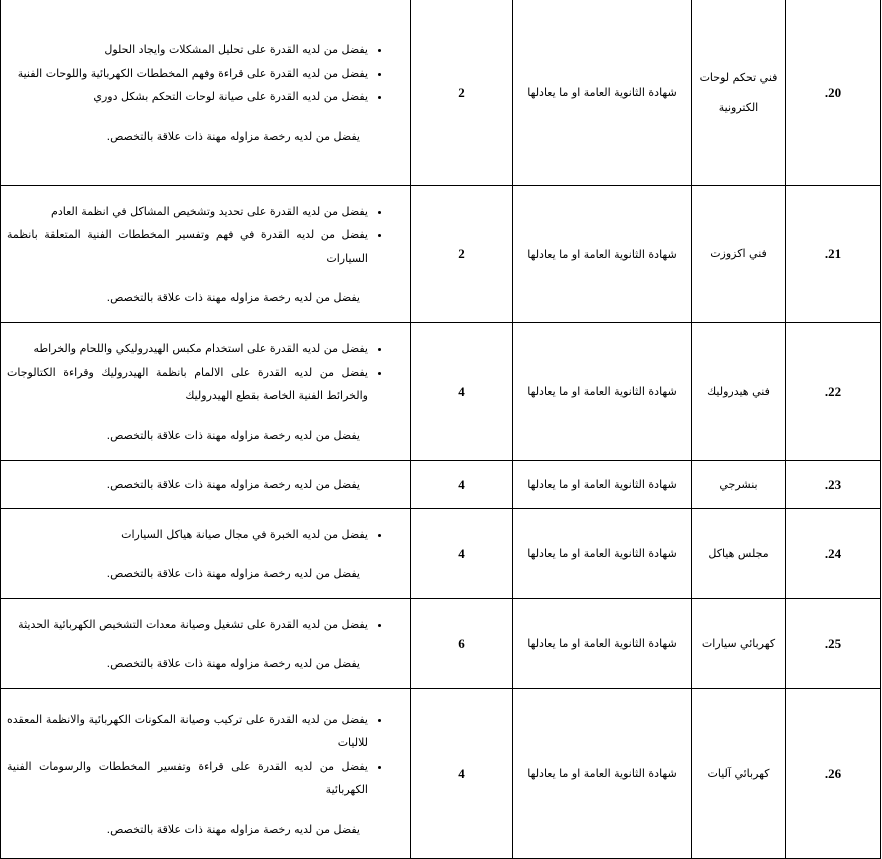 This screenshot has height=859, width=882. I want to click on job-title: كهربائي آليات, so click(738, 773).